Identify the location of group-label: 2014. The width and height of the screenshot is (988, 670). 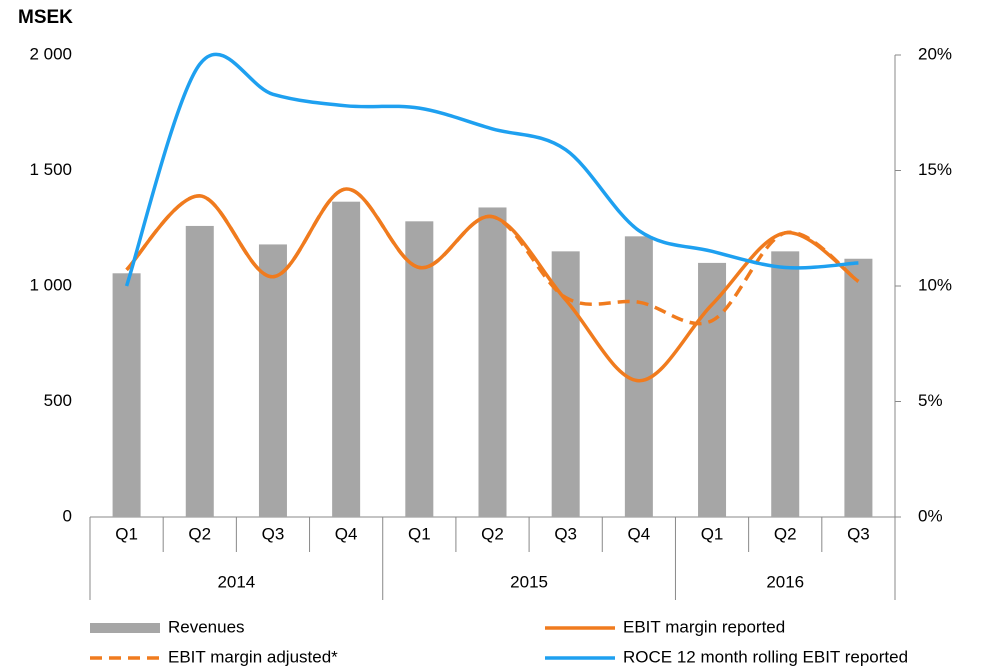
(236, 581).